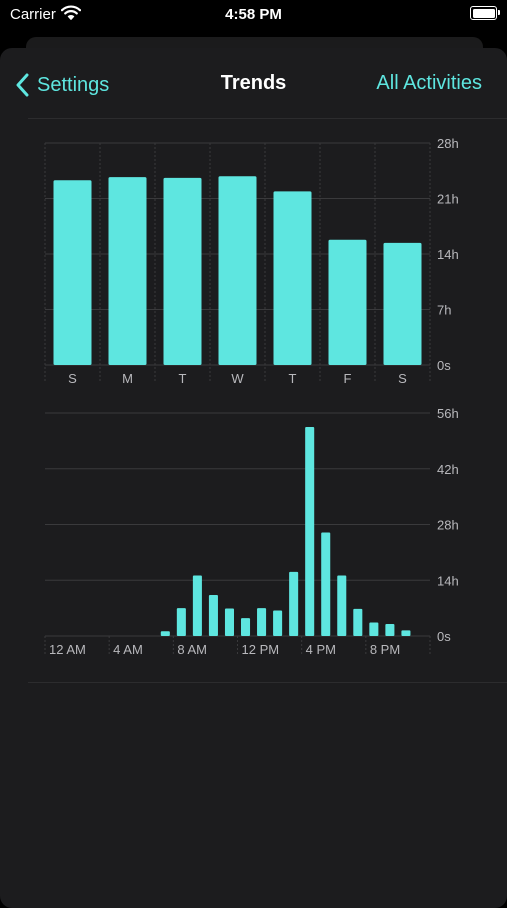  What do you see at coordinates (67, 649) in the screenshot?
I see `x-tick-label: 12 AM` at bounding box center [67, 649].